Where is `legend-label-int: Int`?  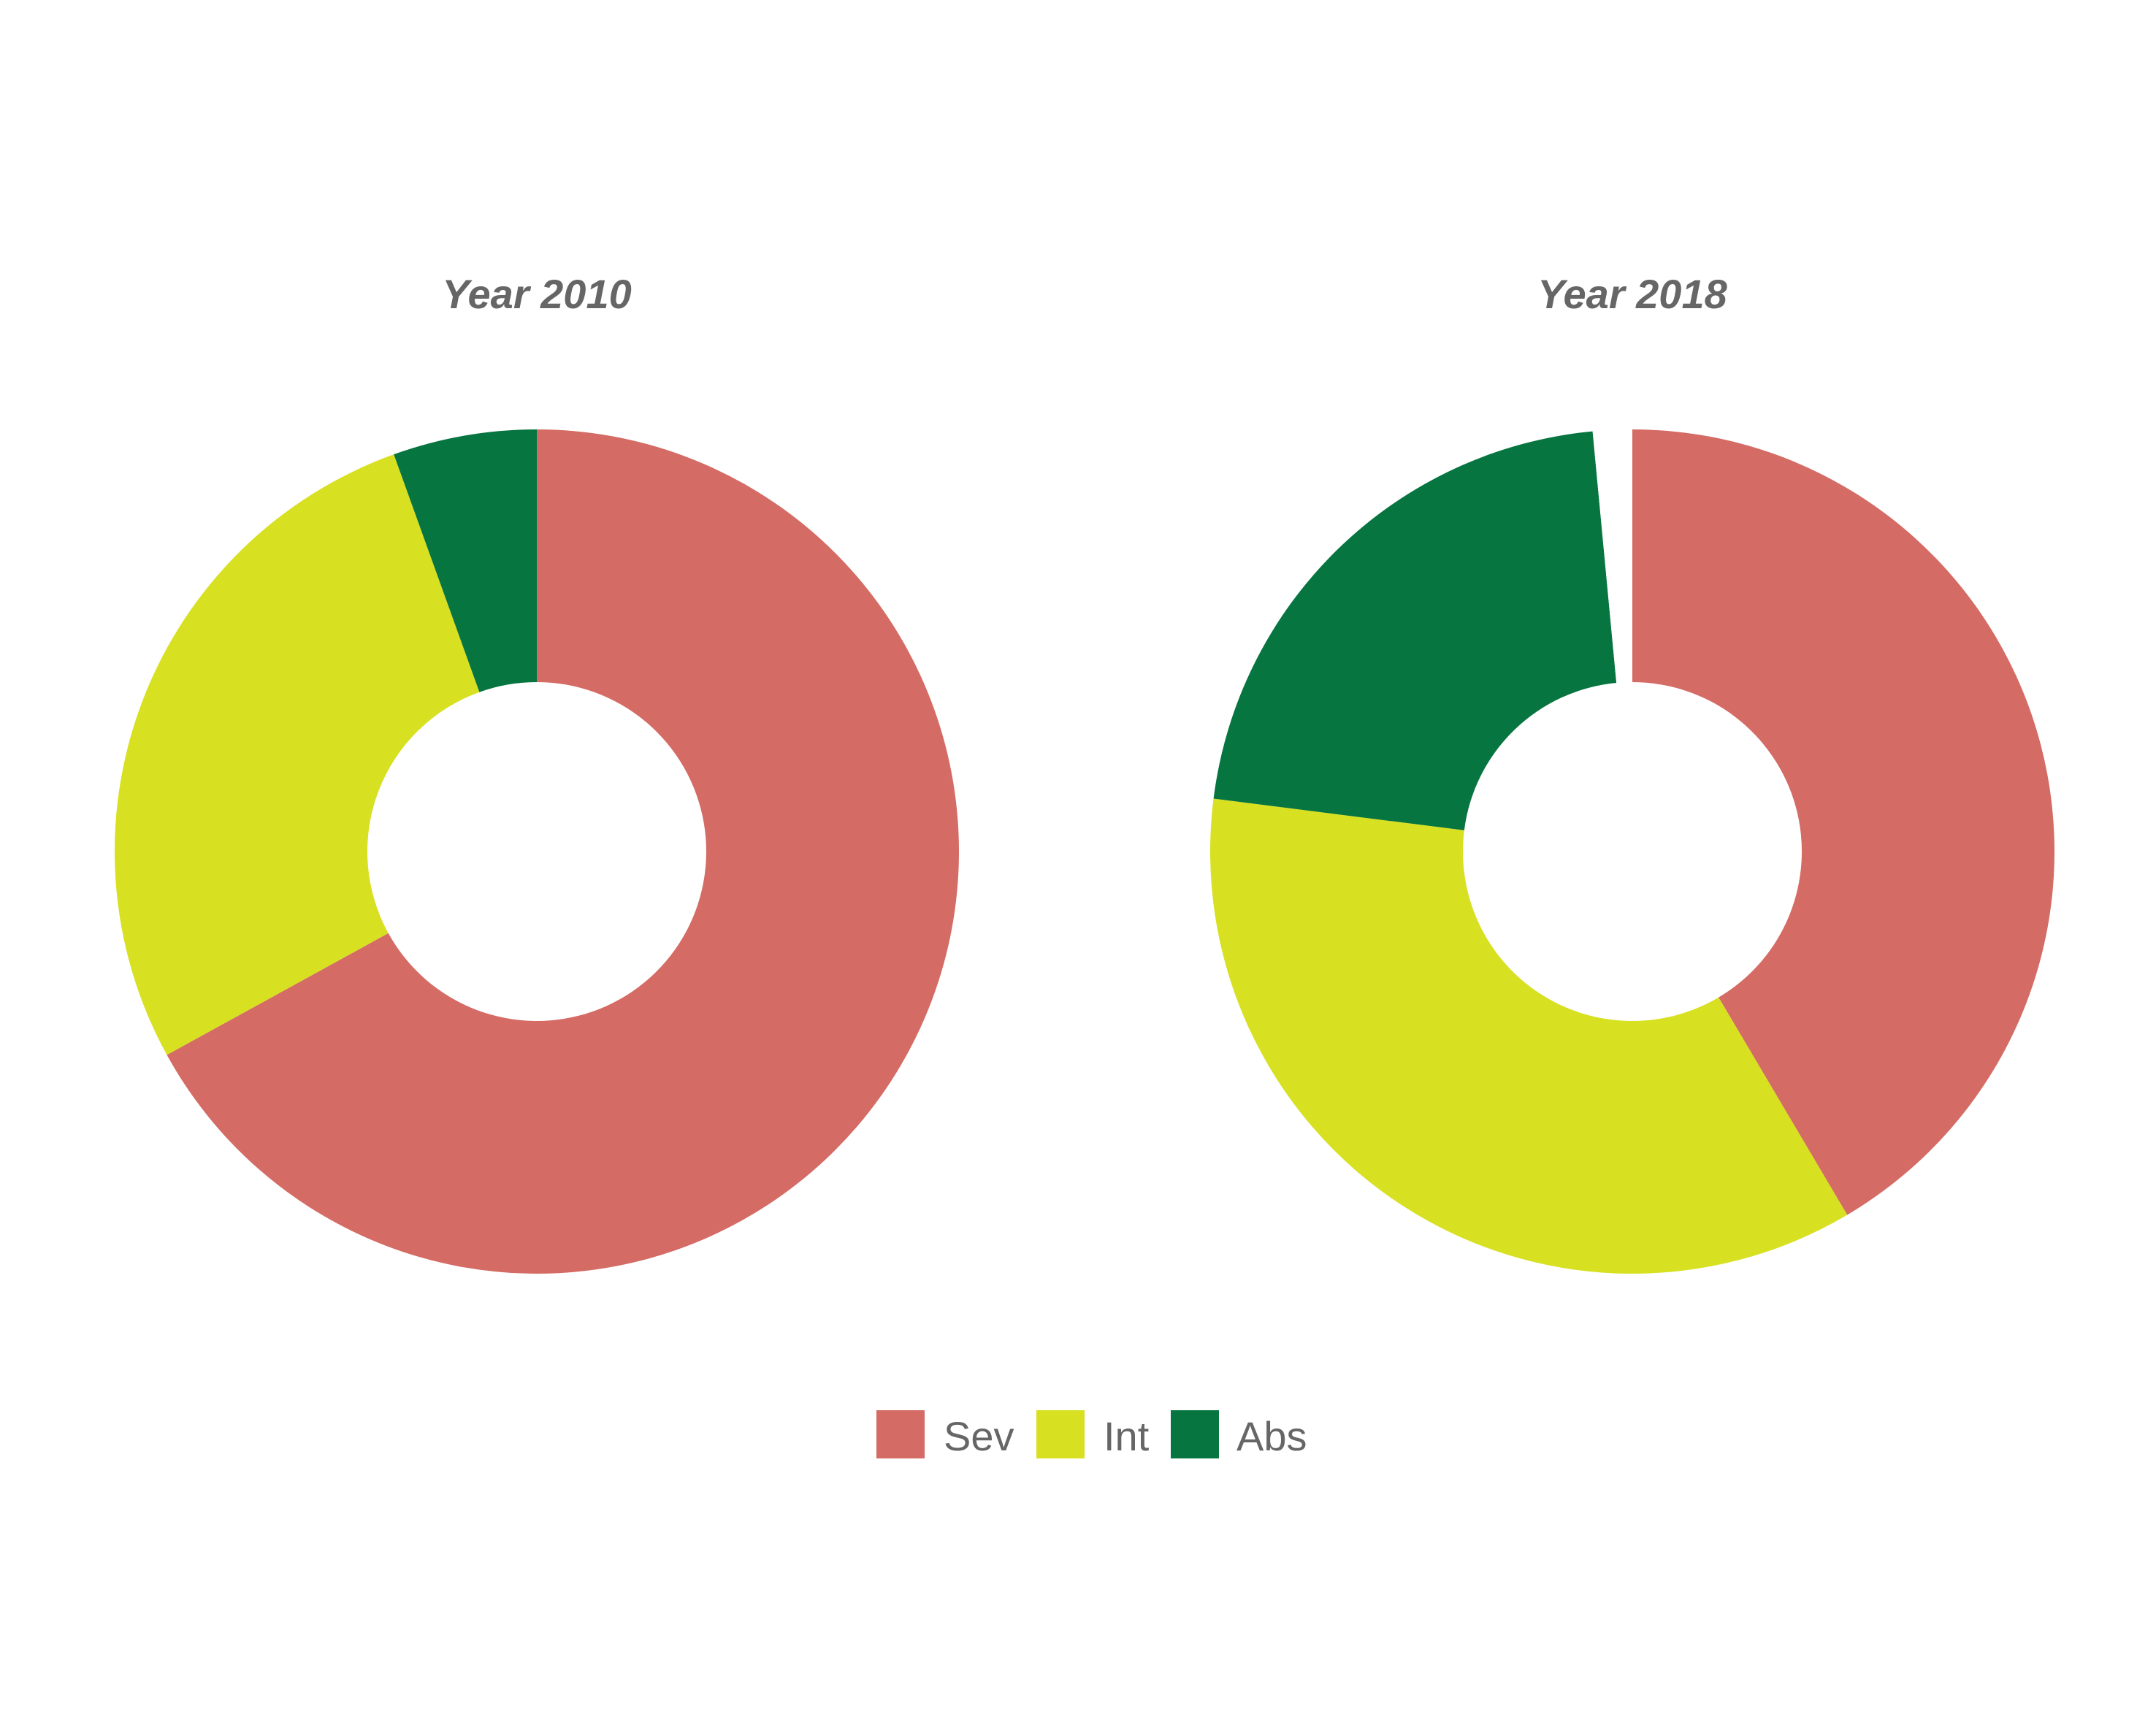
legend-label-int: Int is located at coordinates (1127, 1436).